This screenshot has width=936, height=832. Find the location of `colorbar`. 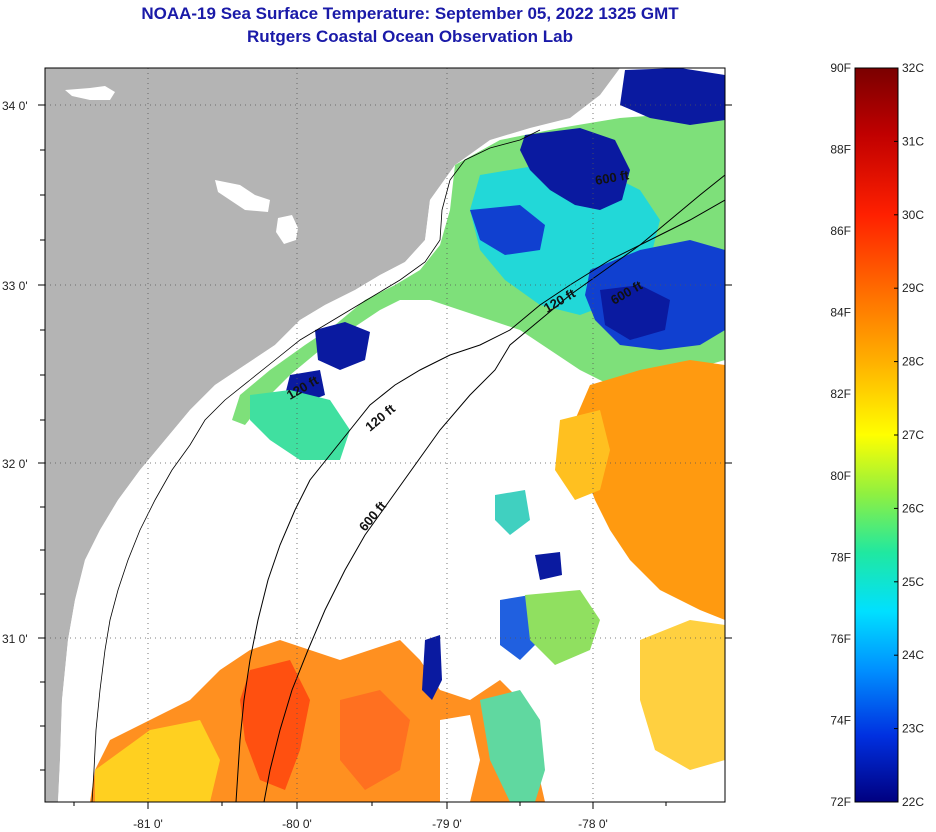

colorbar is located at coordinates (876, 435).